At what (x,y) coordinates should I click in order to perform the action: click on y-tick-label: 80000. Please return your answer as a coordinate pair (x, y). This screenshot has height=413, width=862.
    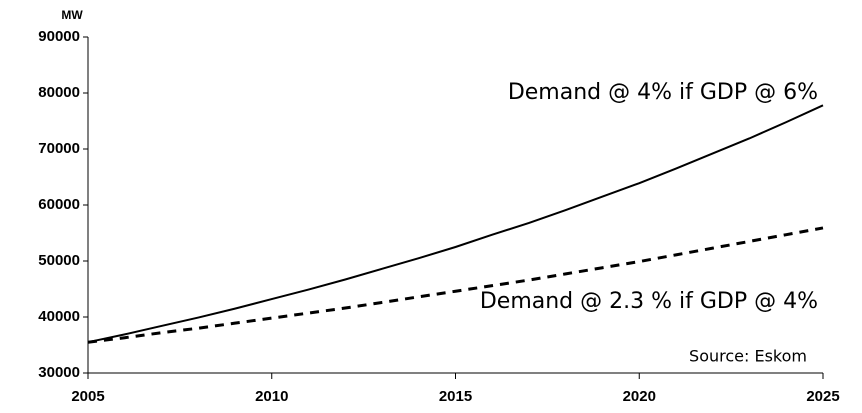
    Looking at the image, I should click on (59, 92).